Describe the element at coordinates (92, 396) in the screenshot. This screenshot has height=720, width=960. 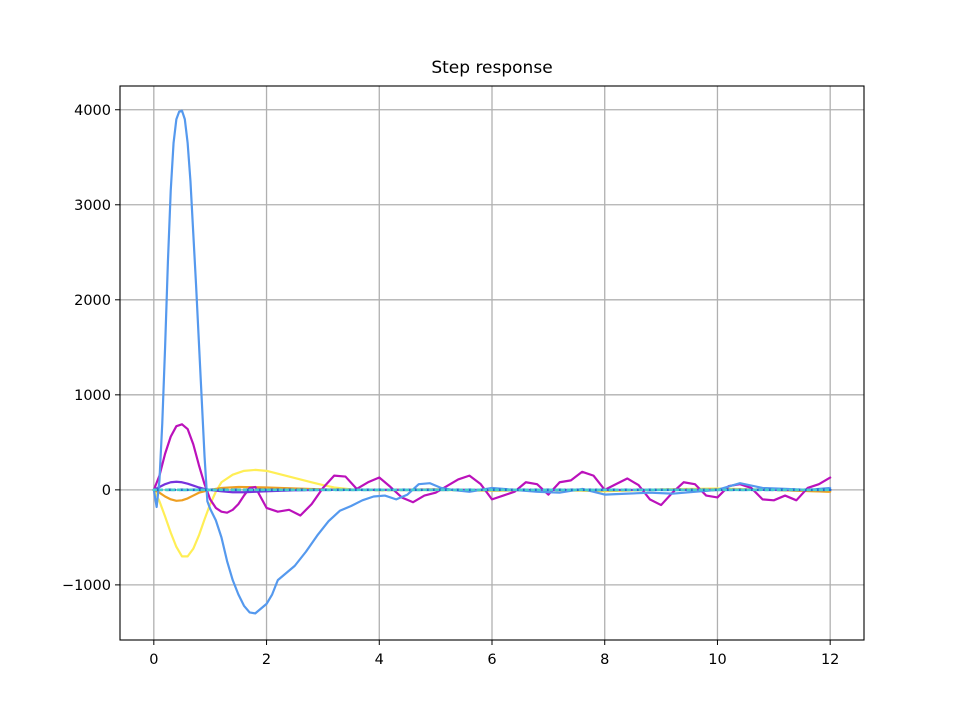
I see `y-tick-label: 1000` at that location.